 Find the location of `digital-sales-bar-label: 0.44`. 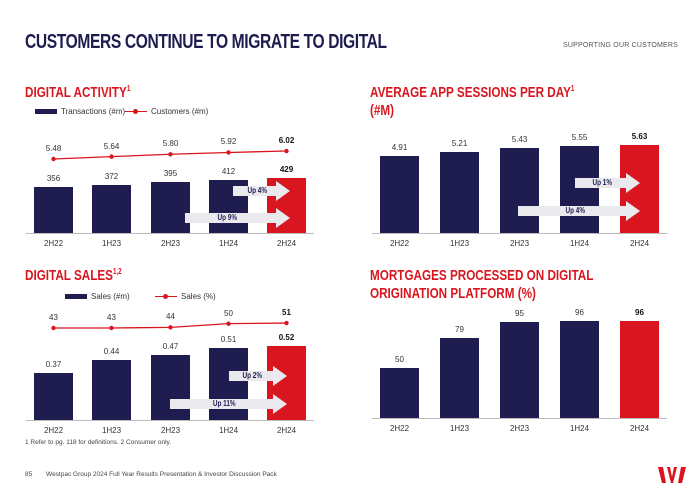

digital-sales-bar-label: 0.44 is located at coordinates (111, 352).